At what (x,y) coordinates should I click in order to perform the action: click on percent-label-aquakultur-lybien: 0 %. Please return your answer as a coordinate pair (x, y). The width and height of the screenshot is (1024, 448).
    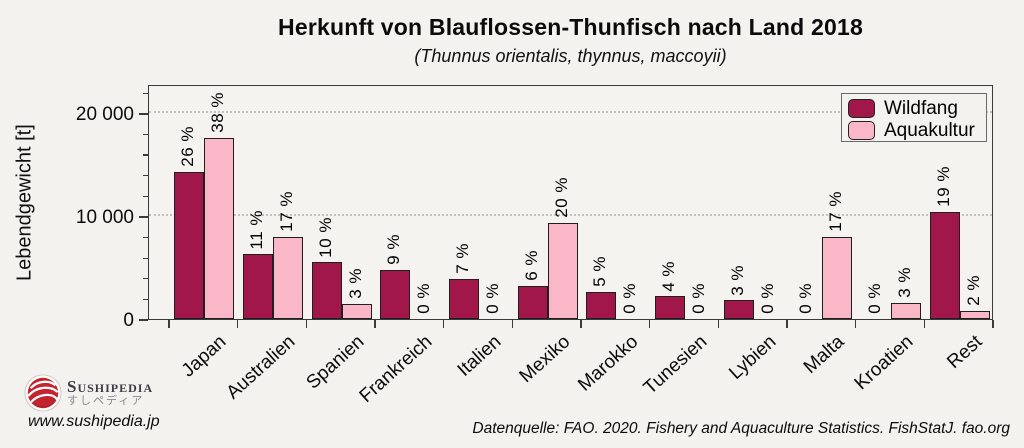
    Looking at the image, I should click on (767, 298).